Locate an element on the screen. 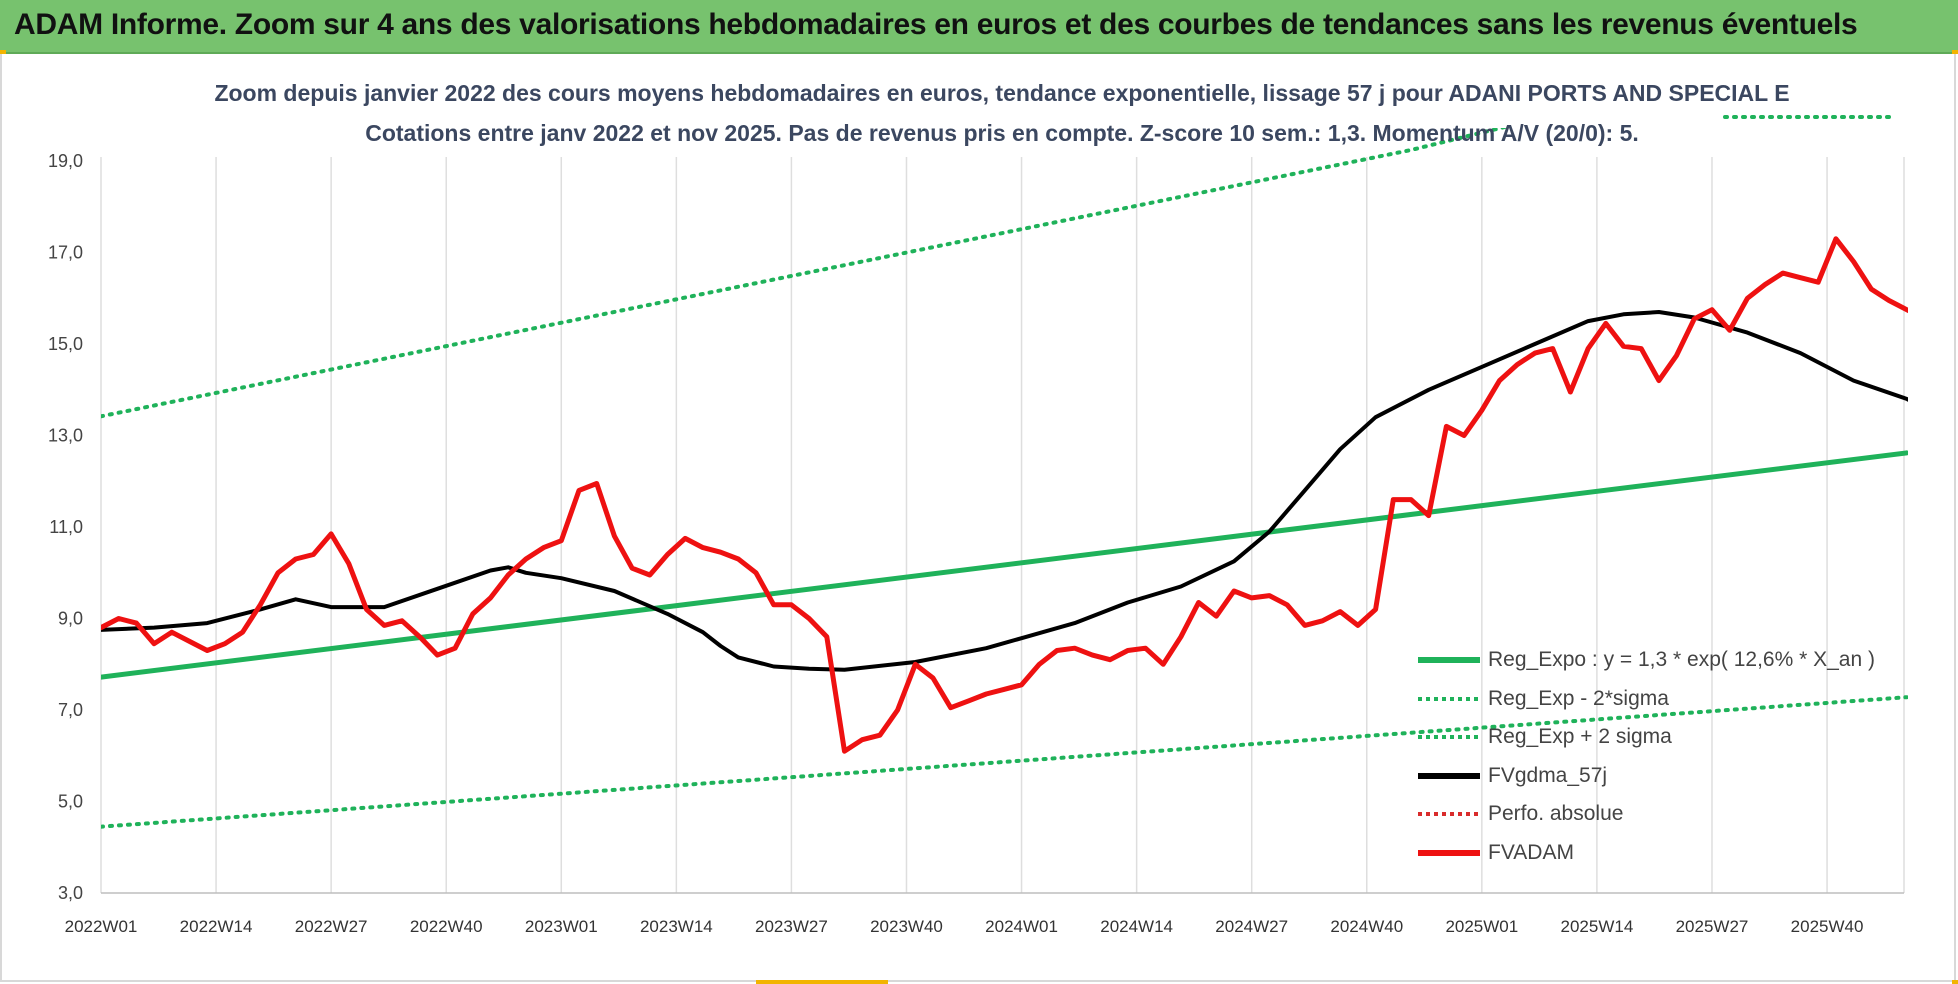  legend-item: FVADAM is located at coordinates (1668, 853).